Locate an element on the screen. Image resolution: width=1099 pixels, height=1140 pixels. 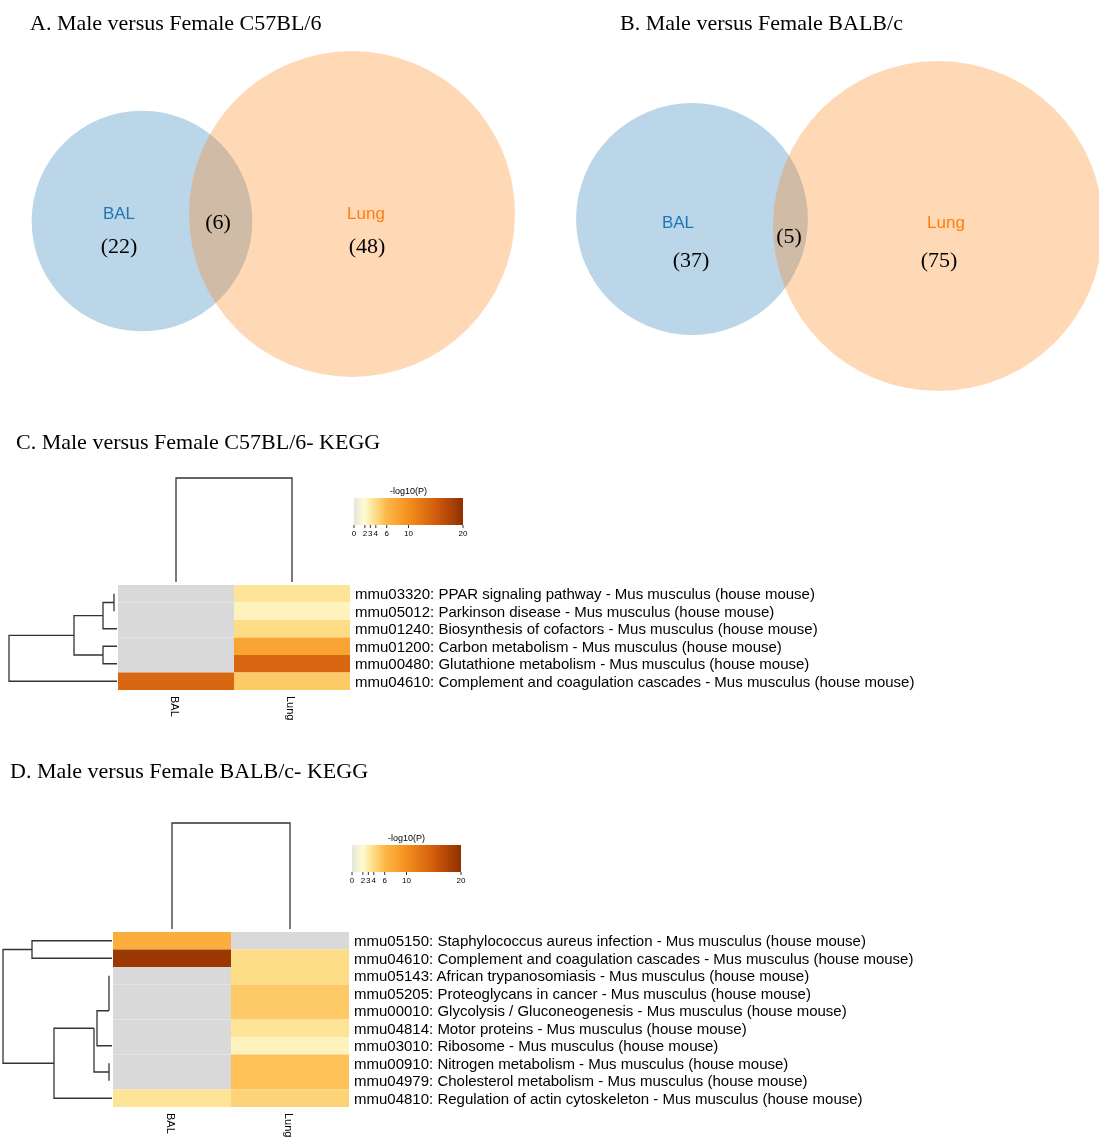
y-tick-label: mmu05143: African trypanosomiasis - Mus musculus (house mouse) is located at coordinates (582, 975).